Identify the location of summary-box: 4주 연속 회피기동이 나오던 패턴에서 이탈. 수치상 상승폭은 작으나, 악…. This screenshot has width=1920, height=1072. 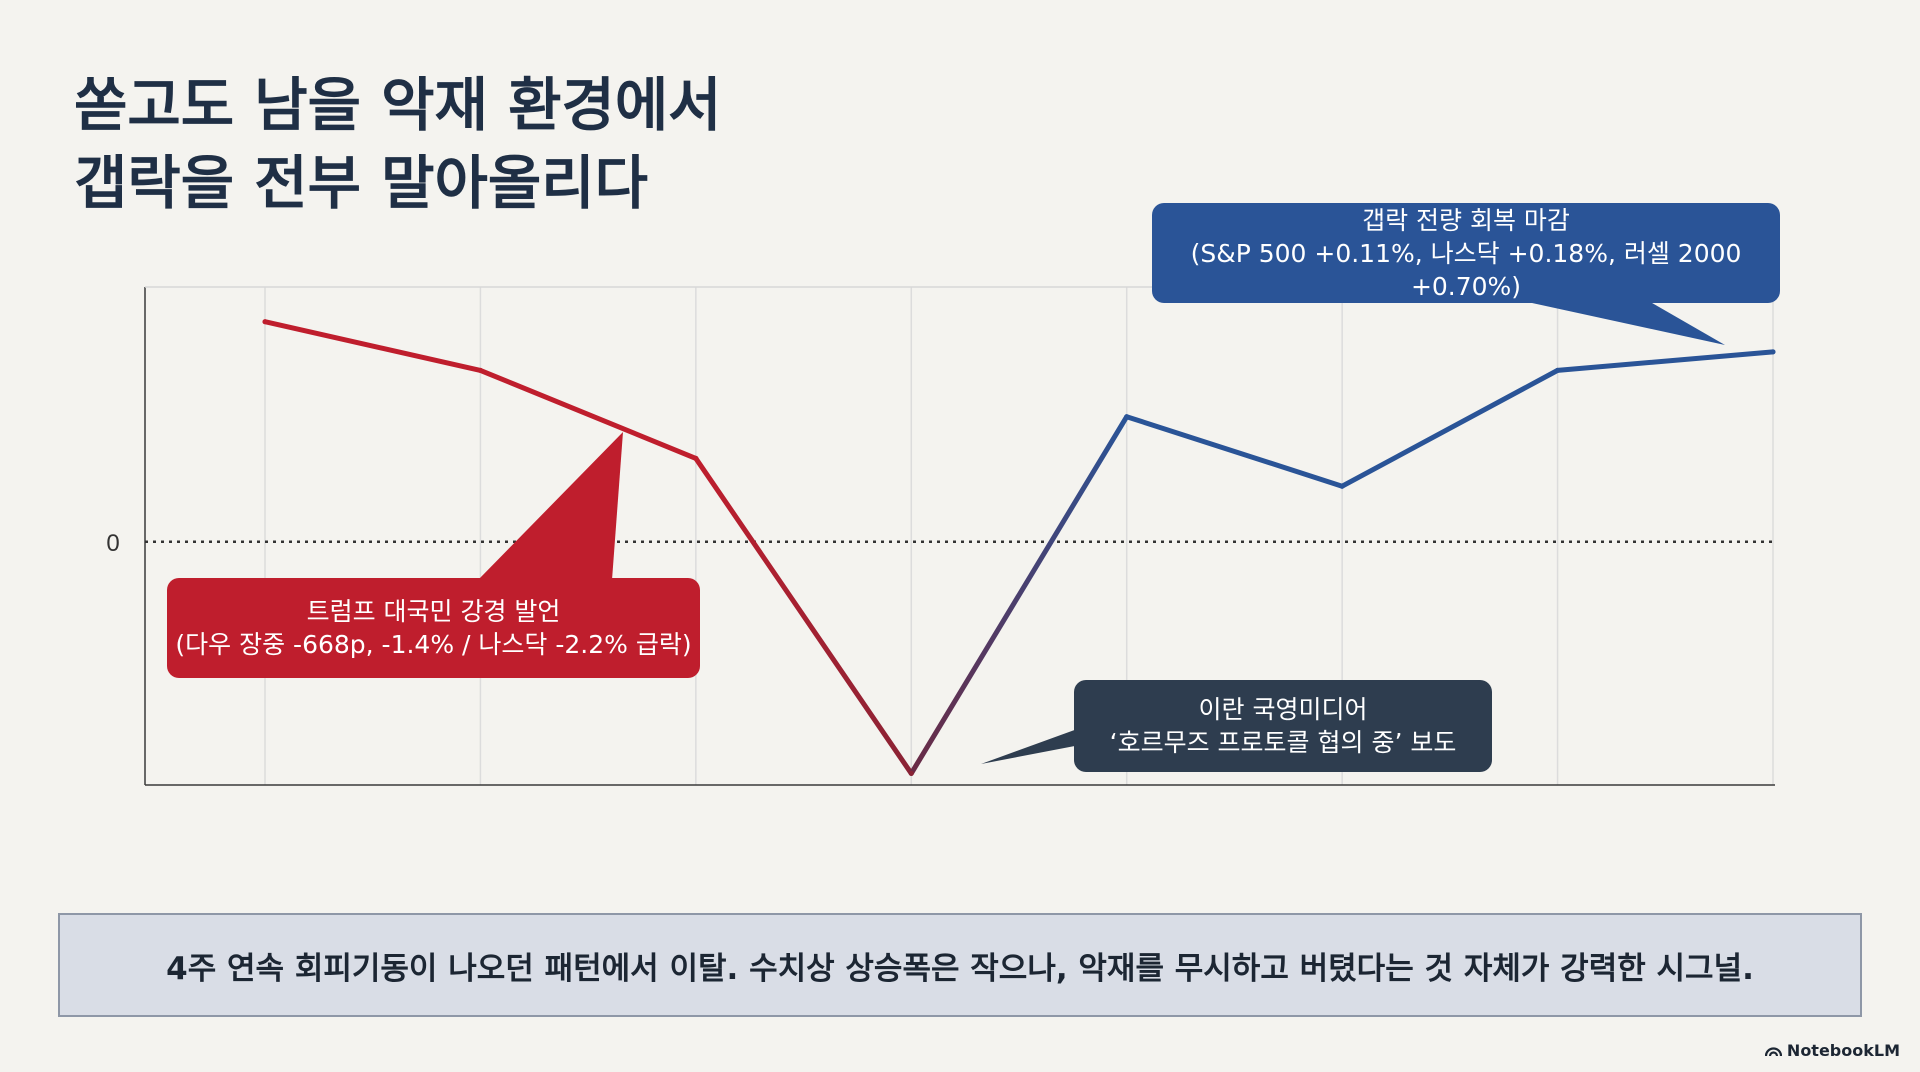
(960, 965).